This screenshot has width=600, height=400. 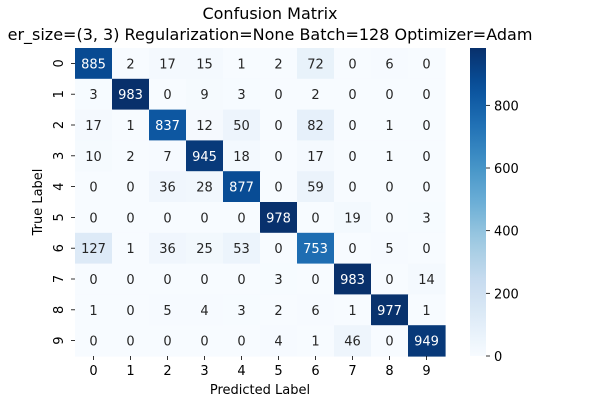 What do you see at coordinates (204, 157) in the screenshot?
I see `cell-value-label: 945` at bounding box center [204, 157].